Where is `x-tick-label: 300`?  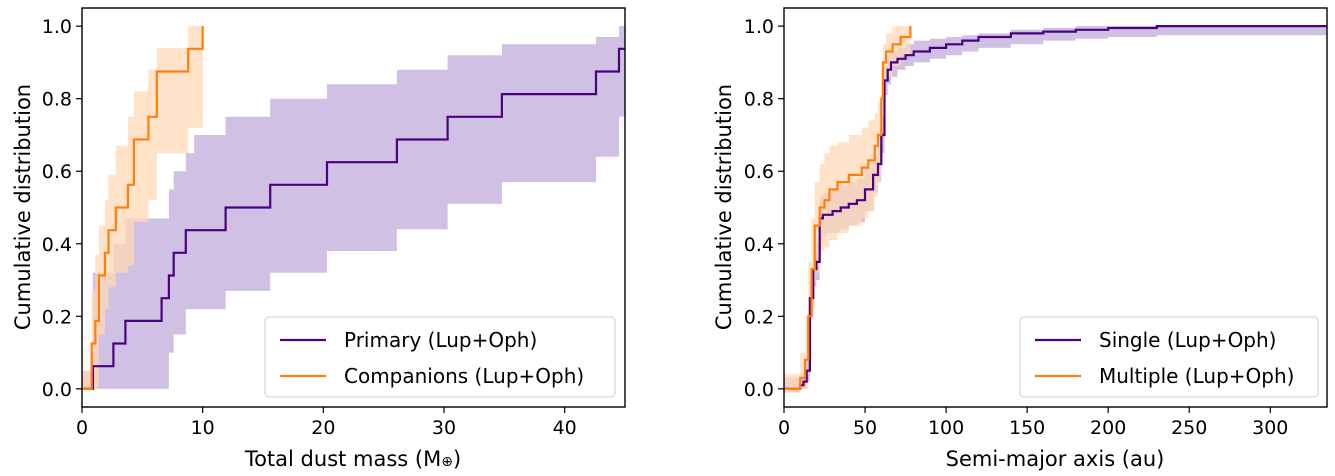
x-tick-label: 300 is located at coordinates (1270, 428).